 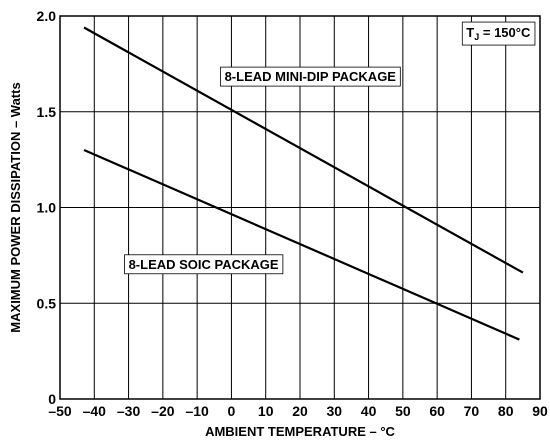 I want to click on tj-annotation-value: = 150°C, so click(x=505, y=32).